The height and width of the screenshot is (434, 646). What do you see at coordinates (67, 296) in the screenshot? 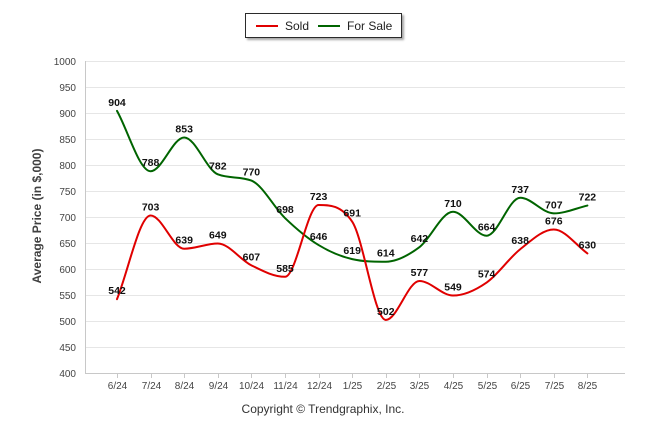
I see `y-tick-label: 550` at bounding box center [67, 296].